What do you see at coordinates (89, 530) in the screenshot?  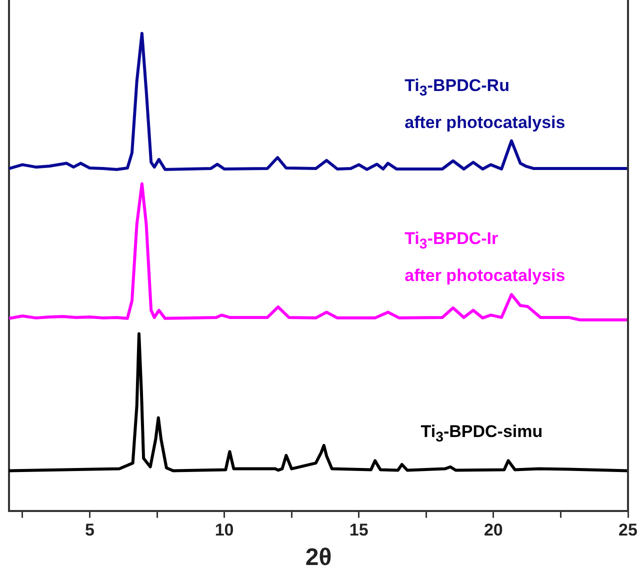 I see `x-tick-label: 5` at bounding box center [89, 530].